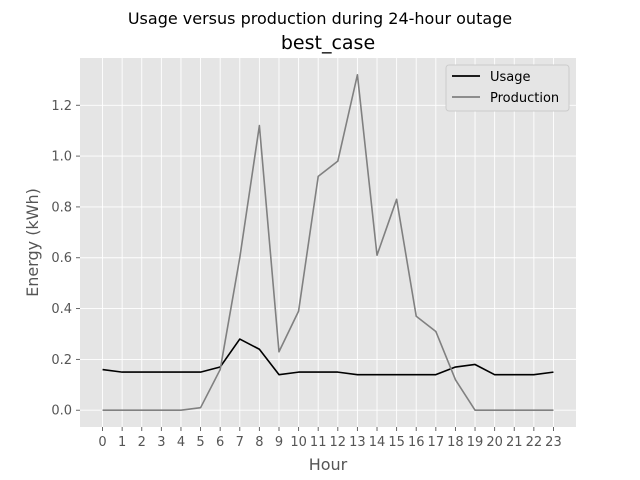 The height and width of the screenshot is (480, 640). What do you see at coordinates (524, 98) in the screenshot?
I see `legend-label-production: Production` at bounding box center [524, 98].